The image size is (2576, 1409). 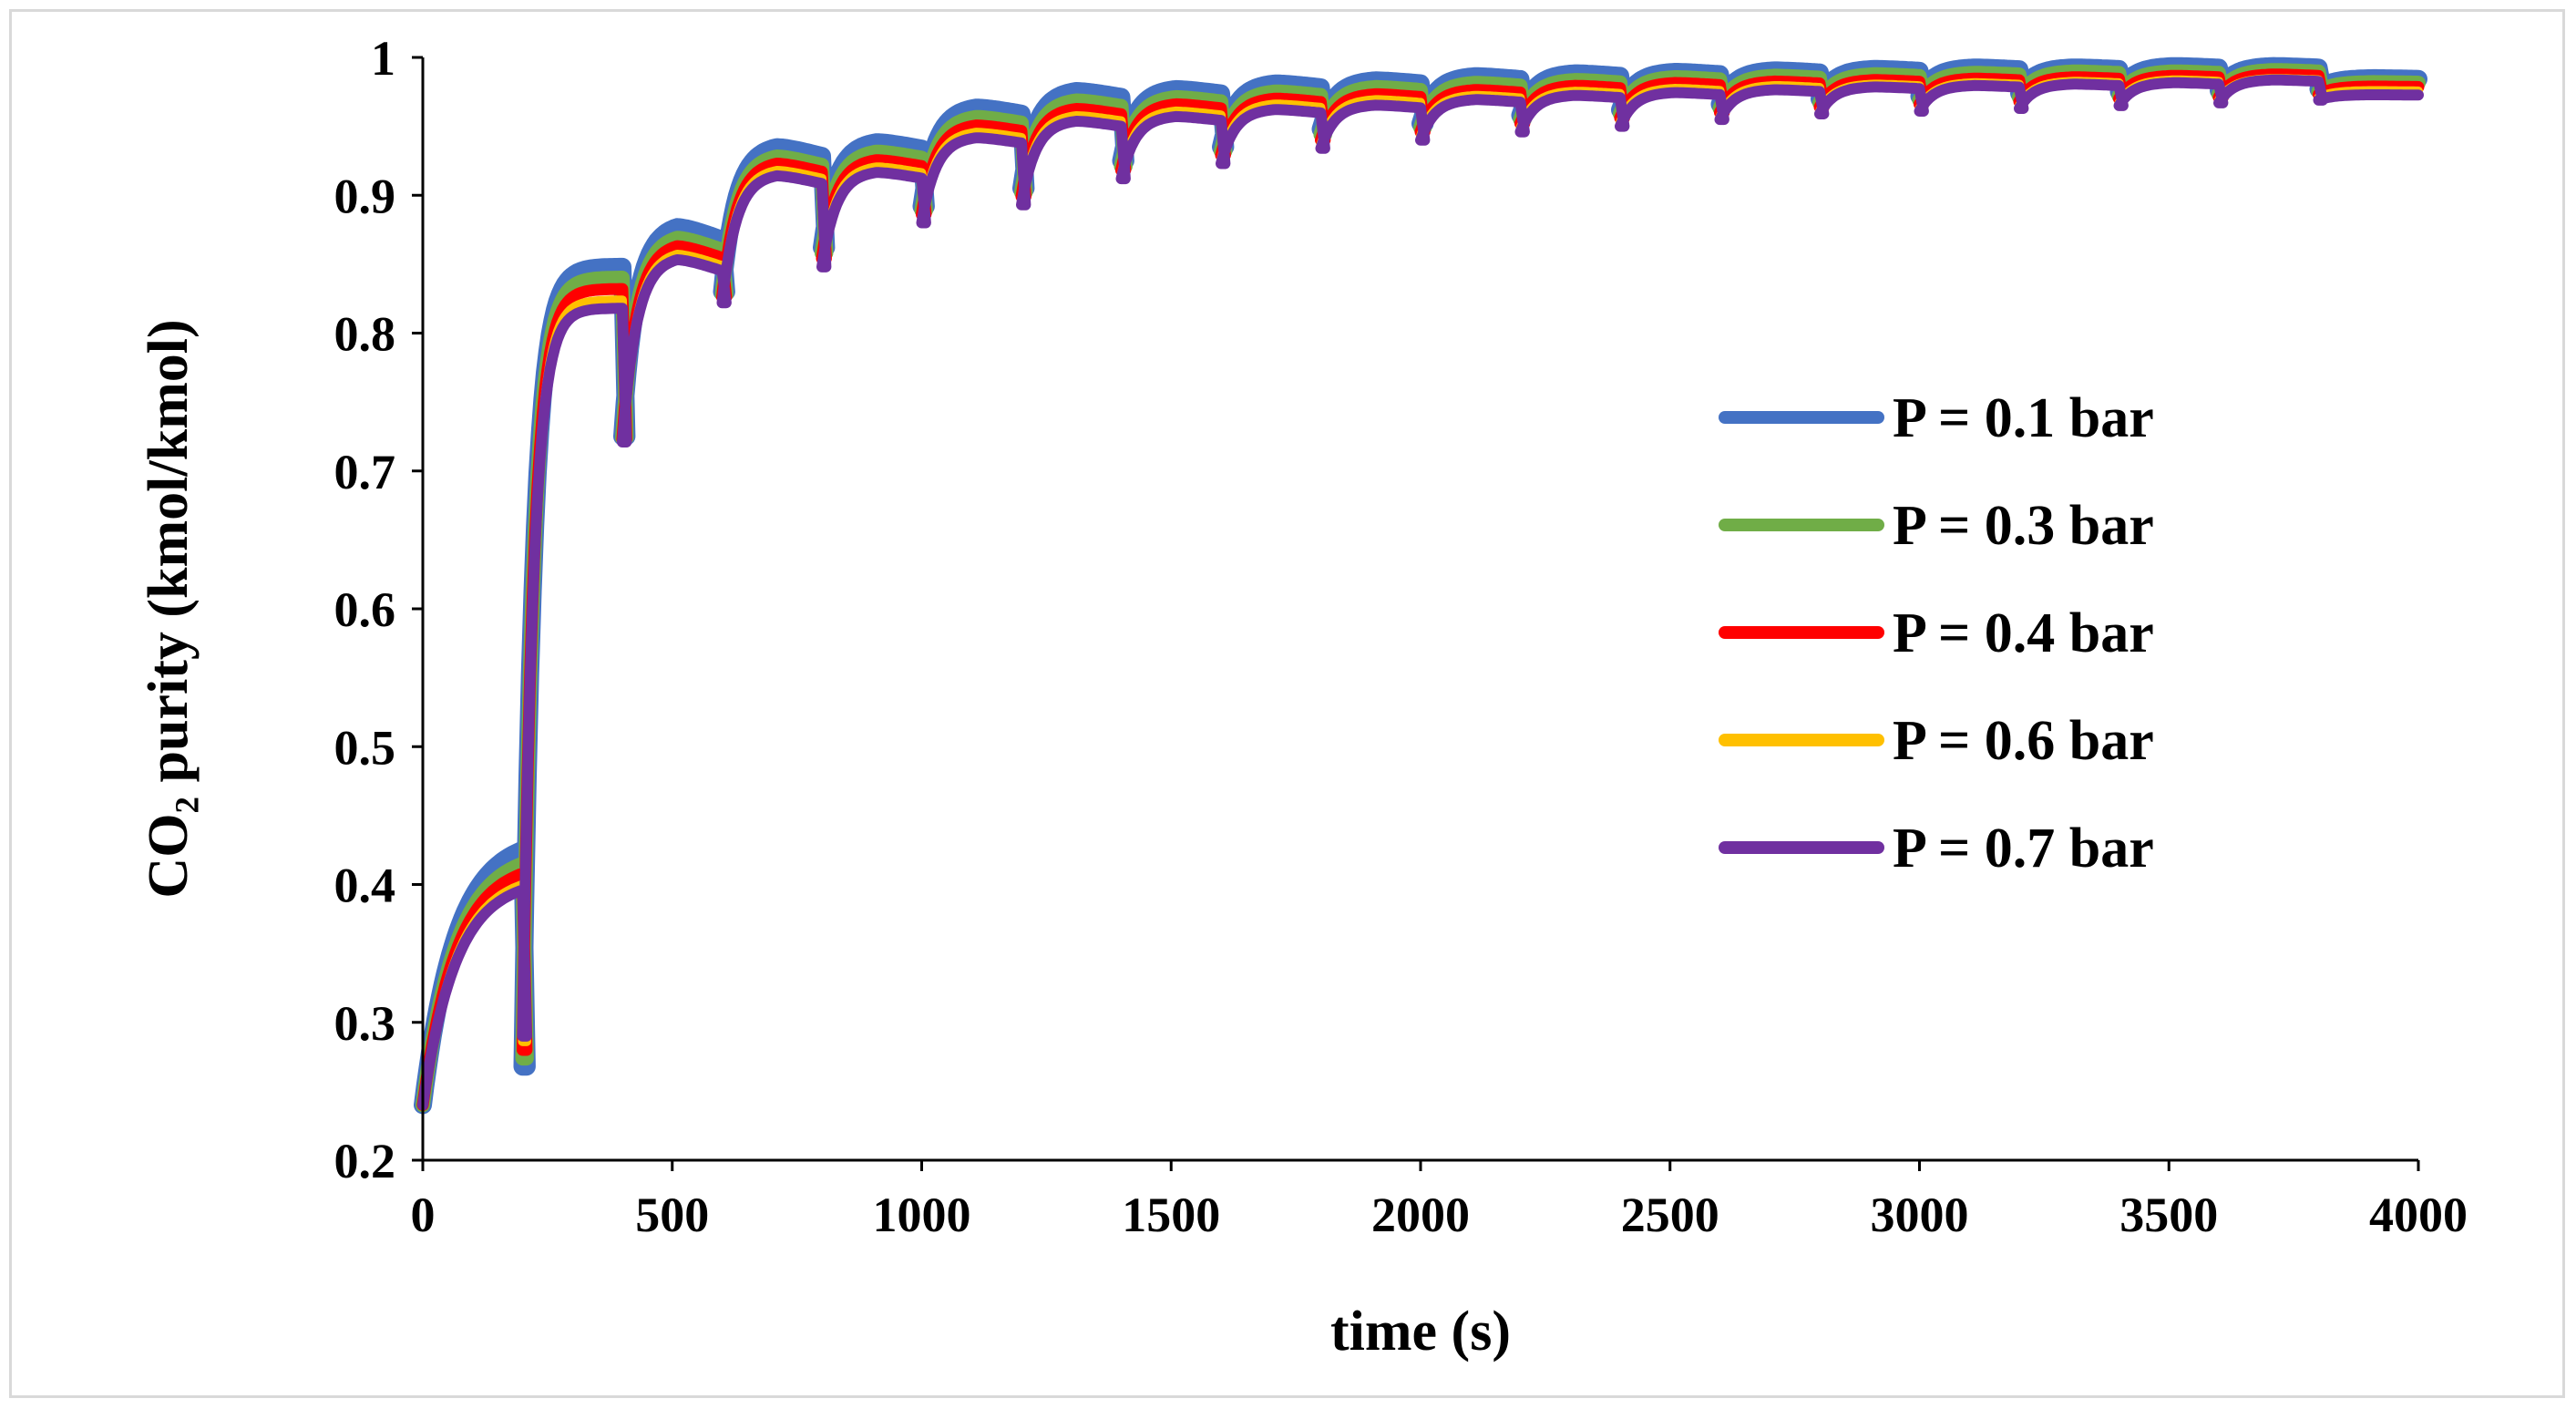 What do you see at coordinates (2024, 526) in the screenshot?
I see `legend-label-2: P = 0.3 bar` at bounding box center [2024, 526].